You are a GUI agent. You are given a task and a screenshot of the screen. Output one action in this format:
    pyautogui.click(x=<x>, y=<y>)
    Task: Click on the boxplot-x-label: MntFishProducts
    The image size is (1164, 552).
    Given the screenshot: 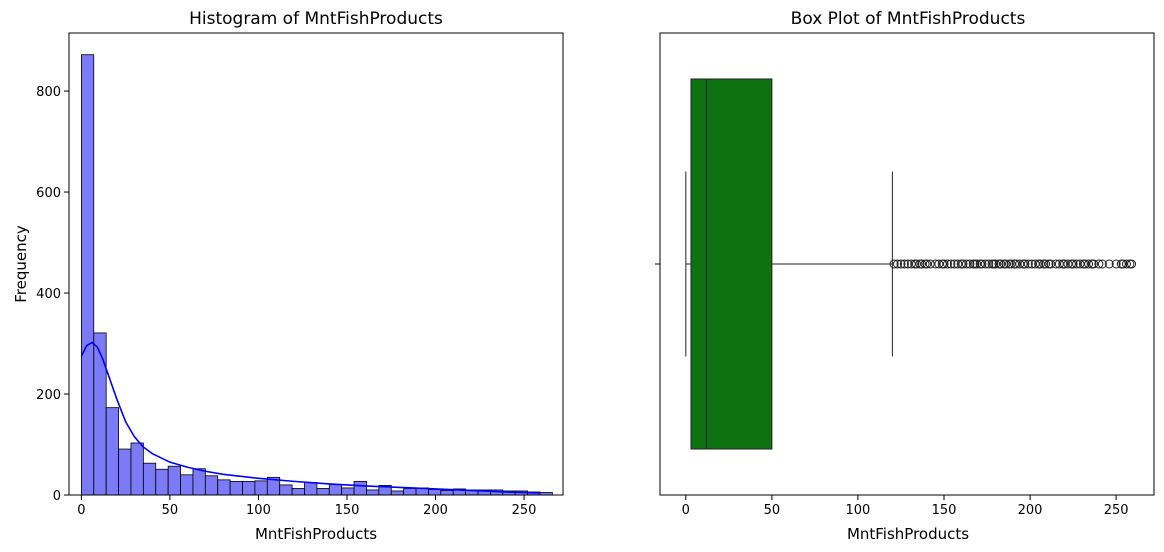 What is the action you would take?
    pyautogui.click(x=908, y=534)
    